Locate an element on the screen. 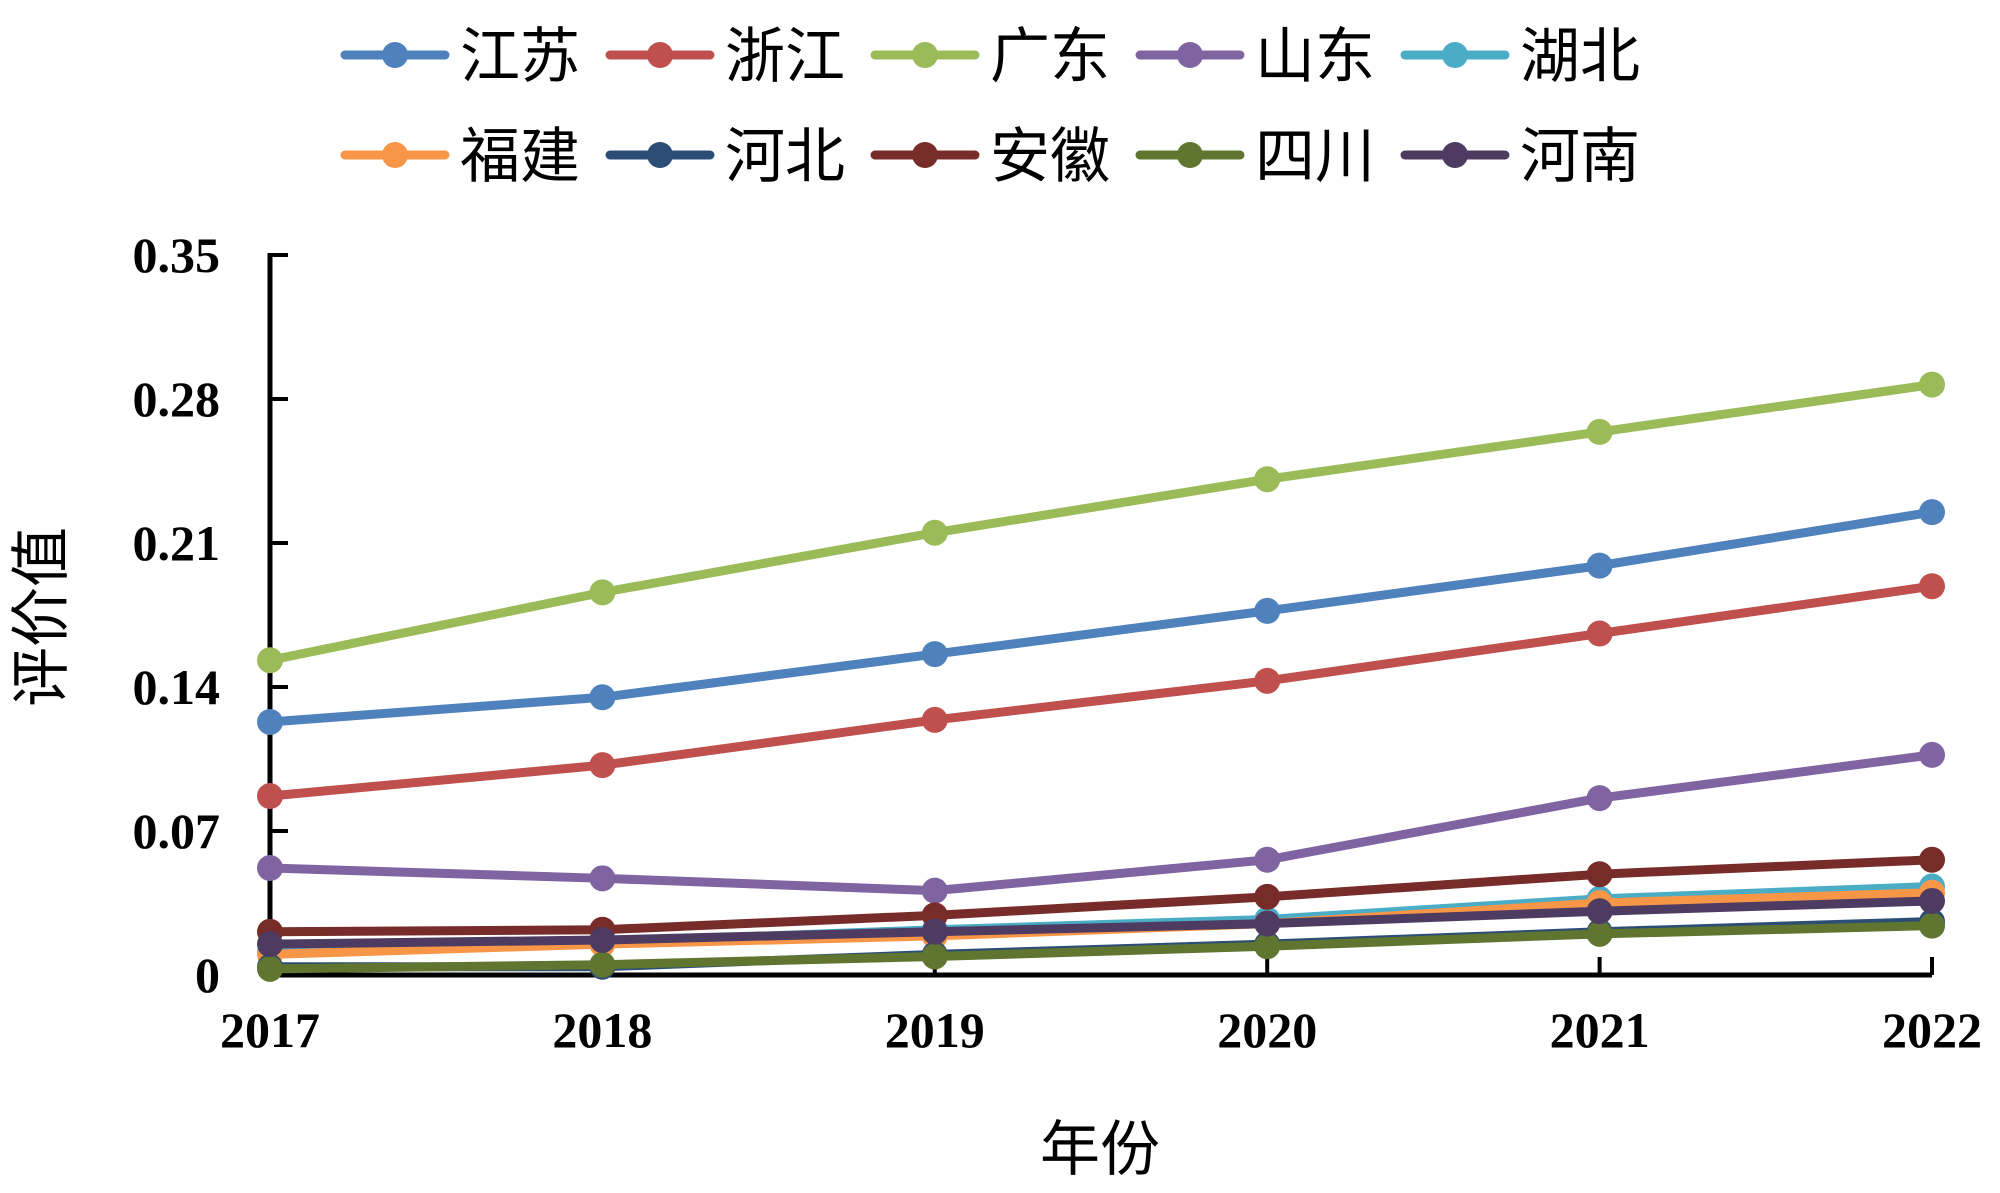 This screenshot has width=2000, height=1193. legend-item: 湖北 is located at coordinates (1520, 57).